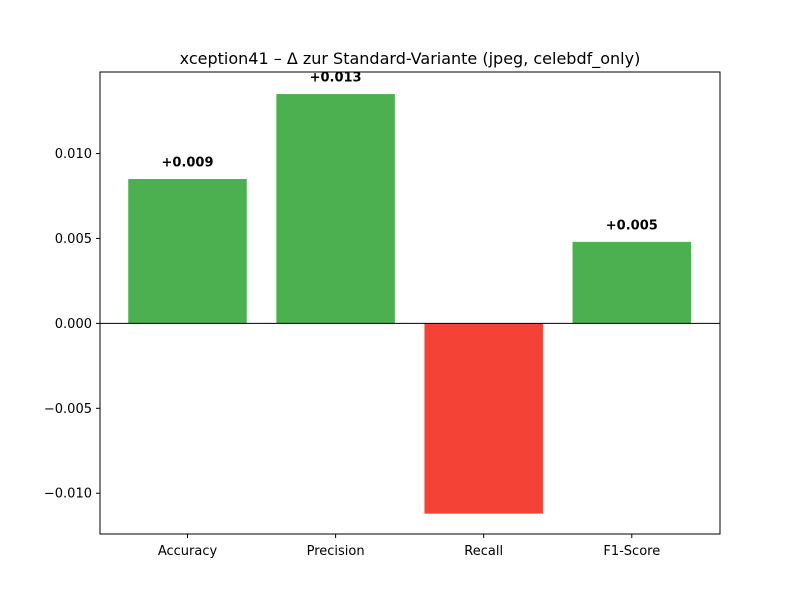 The height and width of the screenshot is (600, 800). Describe the element at coordinates (187, 251) in the screenshot. I see `bar-accuracy` at that location.